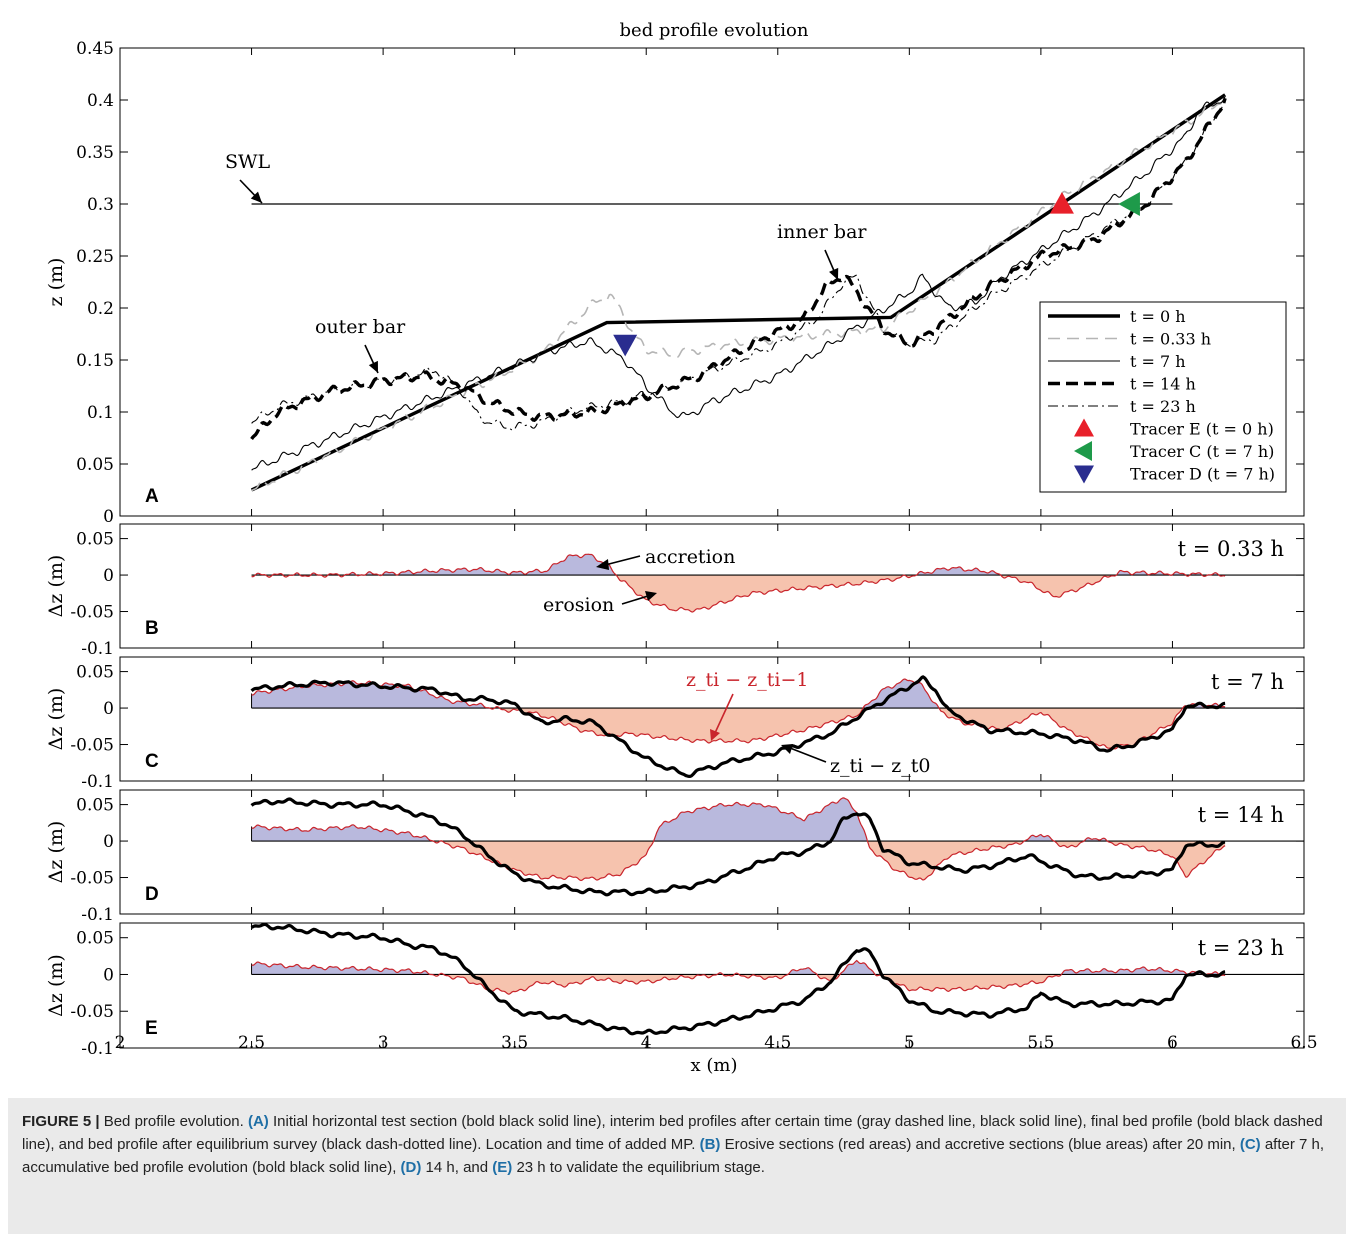 Image resolution: width=1357 pixels, height=1244 pixels. I want to click on time-label: t = 7 h, so click(1247, 682).